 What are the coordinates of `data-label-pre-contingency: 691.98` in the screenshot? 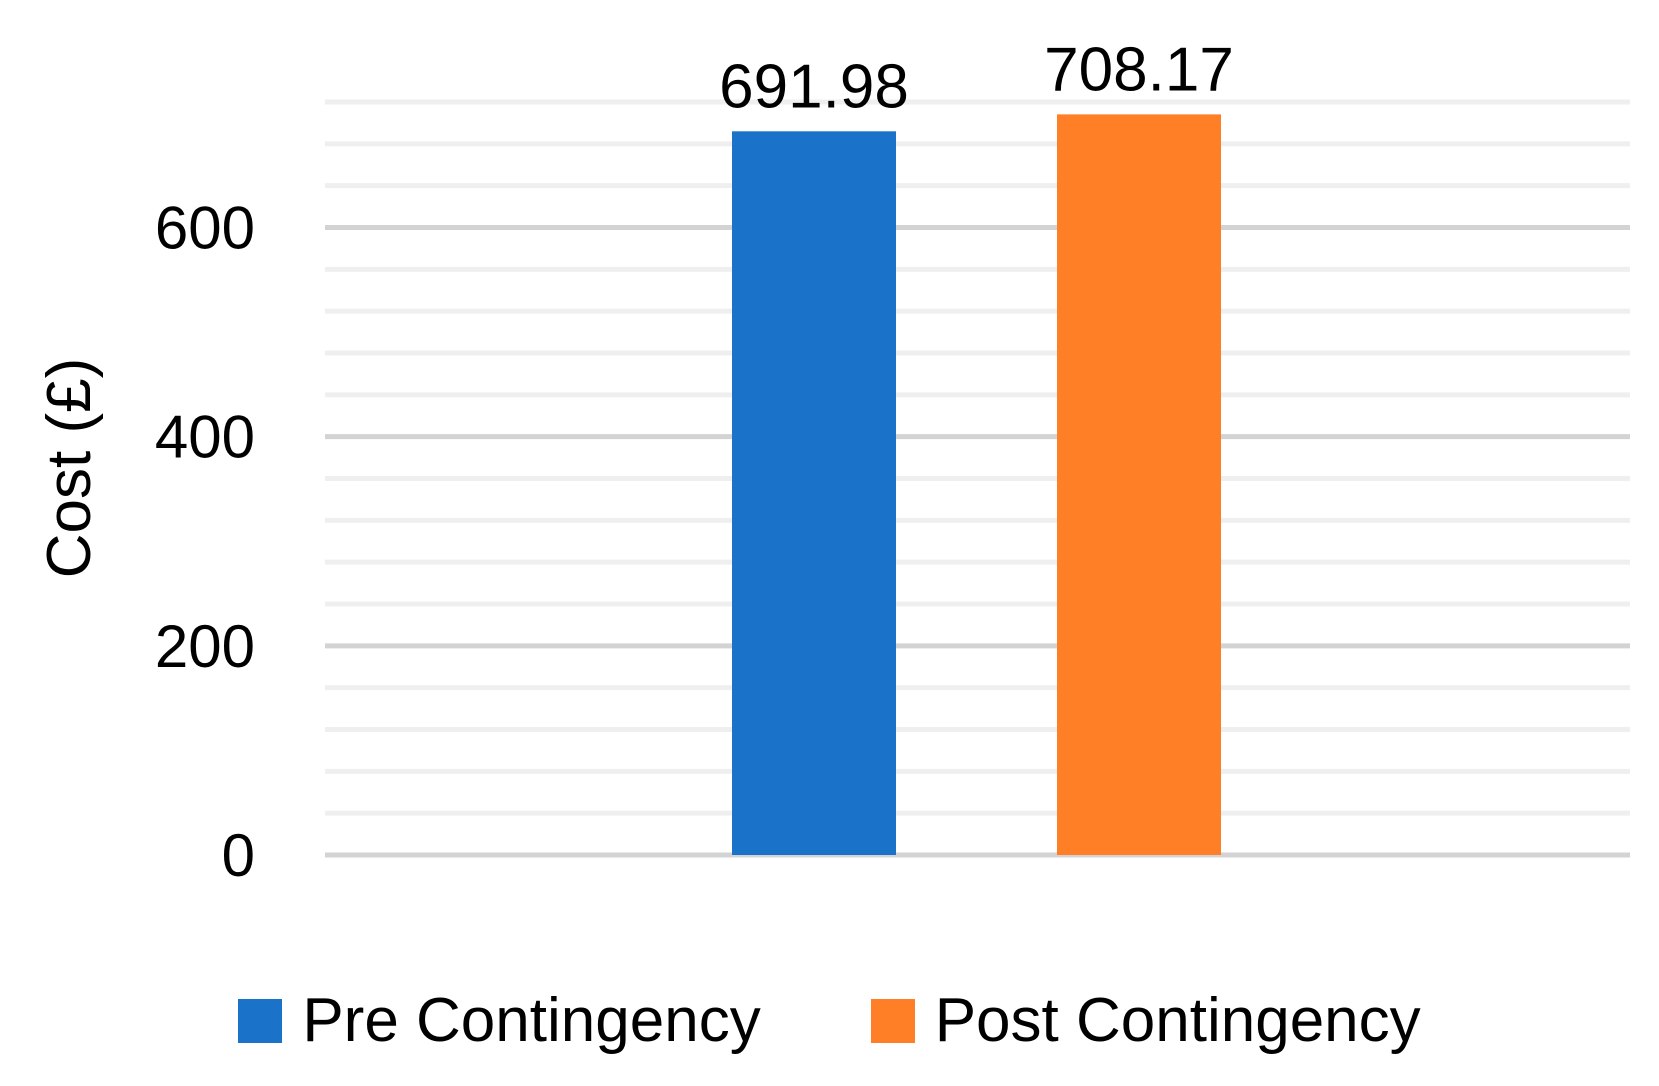 It's located at (814, 86).